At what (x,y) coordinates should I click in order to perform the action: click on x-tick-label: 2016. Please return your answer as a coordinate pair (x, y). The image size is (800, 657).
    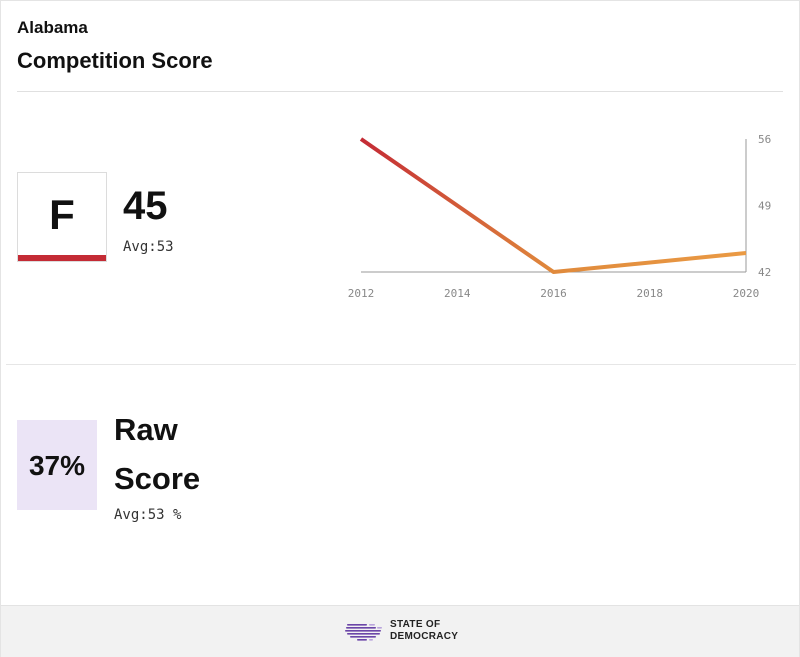
    Looking at the image, I should click on (553, 293).